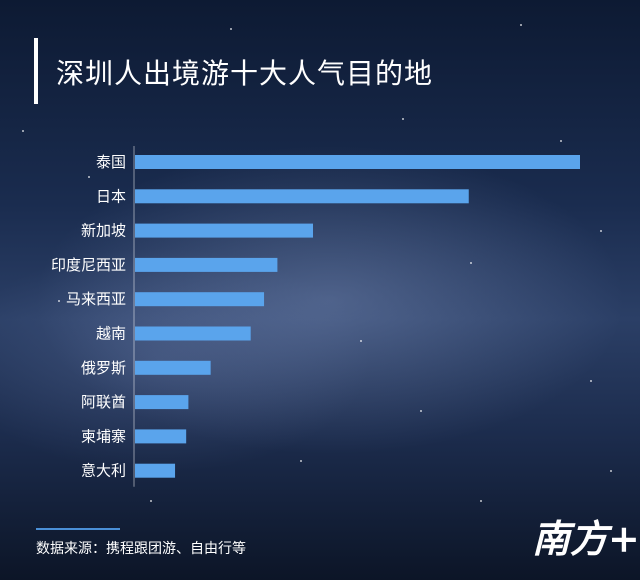 The width and height of the screenshot is (640, 580). I want to click on category-label: 俄罗斯, so click(103, 368).